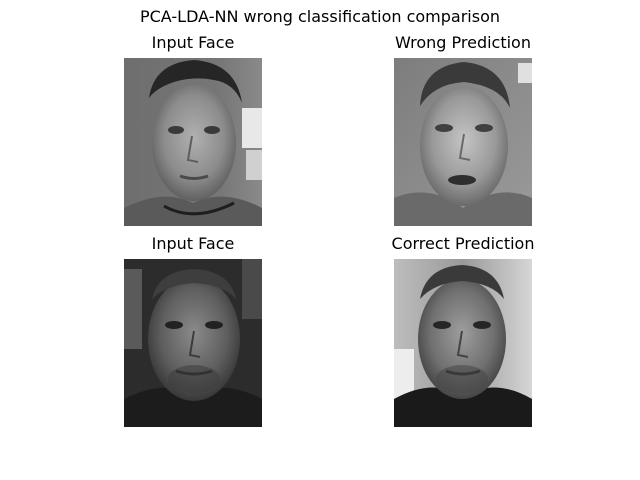 The image size is (640, 480). What do you see at coordinates (193, 43) in the screenshot?
I see `panel-title-input-face-1: Input Face` at bounding box center [193, 43].